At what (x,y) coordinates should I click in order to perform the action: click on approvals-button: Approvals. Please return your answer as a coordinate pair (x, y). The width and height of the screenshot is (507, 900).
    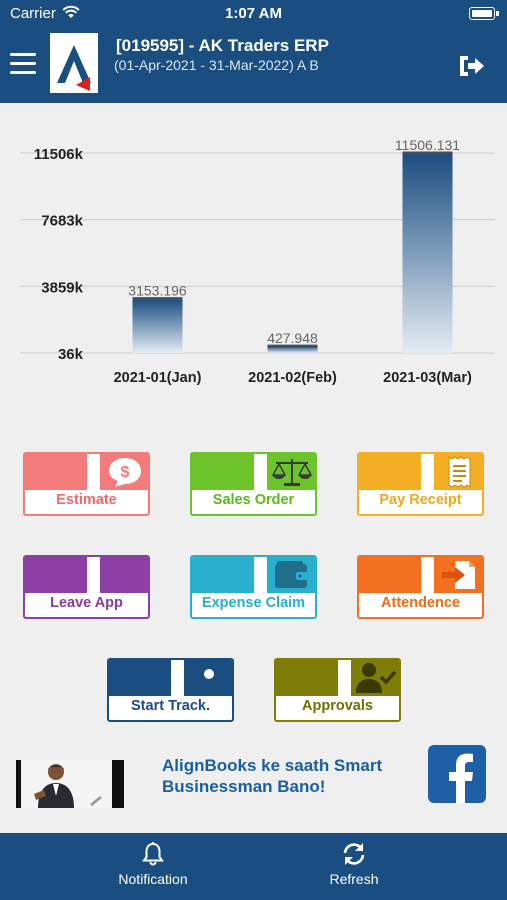
    Looking at the image, I should click on (337, 690).